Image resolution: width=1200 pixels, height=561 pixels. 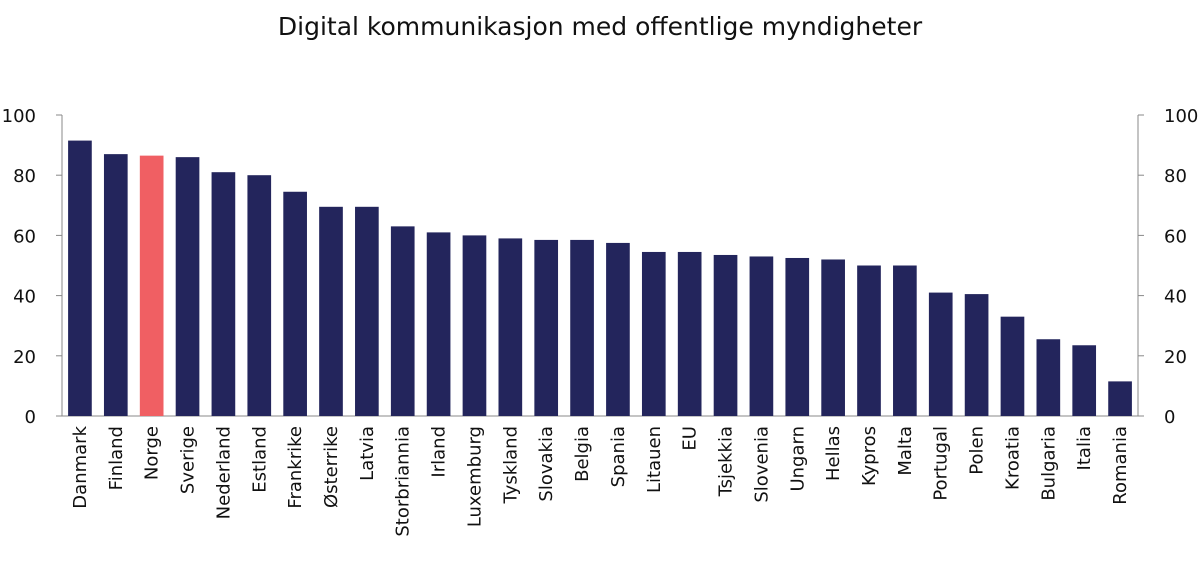 What do you see at coordinates (1084, 448) in the screenshot?
I see `category-label: Italia` at bounding box center [1084, 448].